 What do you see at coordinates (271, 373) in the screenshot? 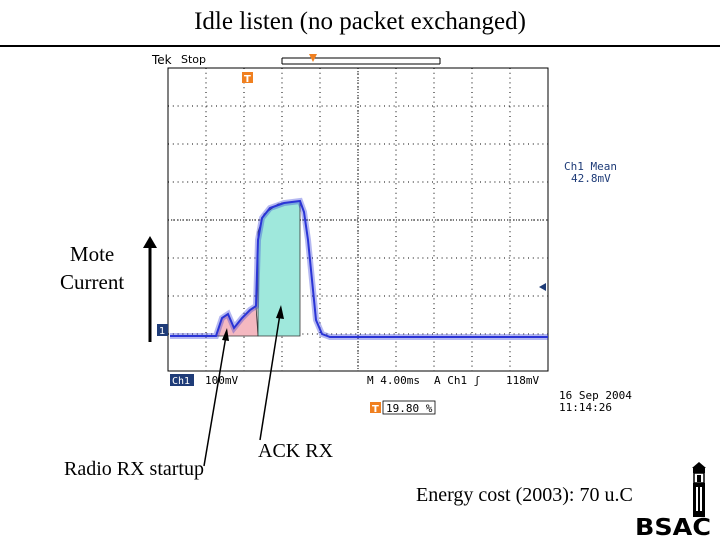
I see `ack-rx-arrow-icon` at bounding box center [271, 373].